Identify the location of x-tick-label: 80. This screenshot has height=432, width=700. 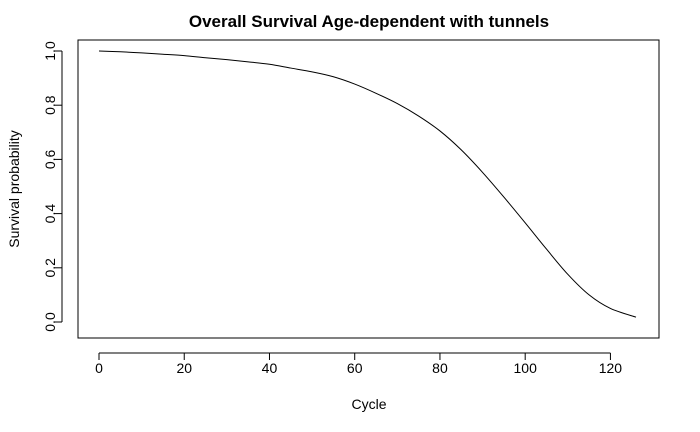
(440, 368).